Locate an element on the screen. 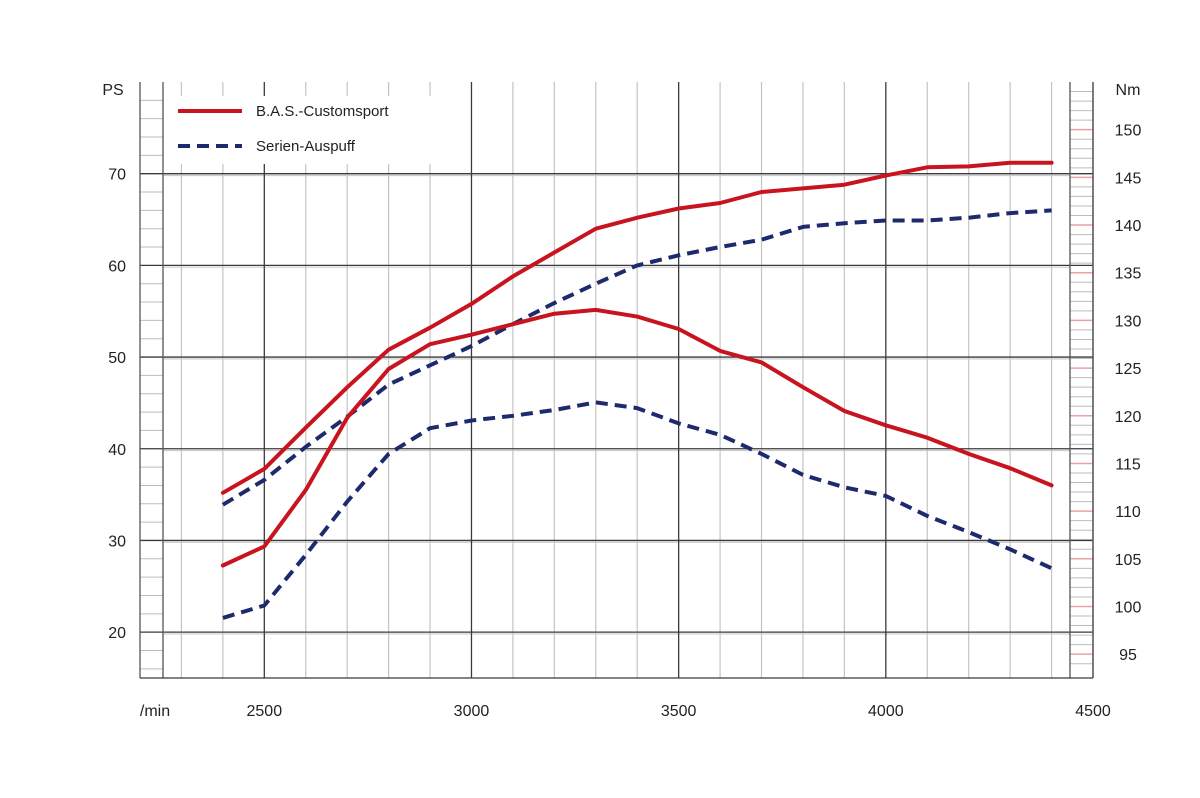 The height and width of the screenshot is (798, 1200). y-left-tick-label: 50 is located at coordinates (117, 358).